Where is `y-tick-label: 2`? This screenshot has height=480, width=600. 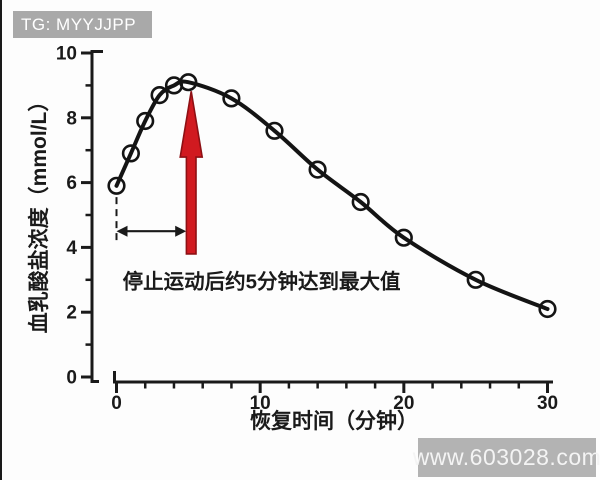
y-tick-label: 2 is located at coordinates (71, 313).